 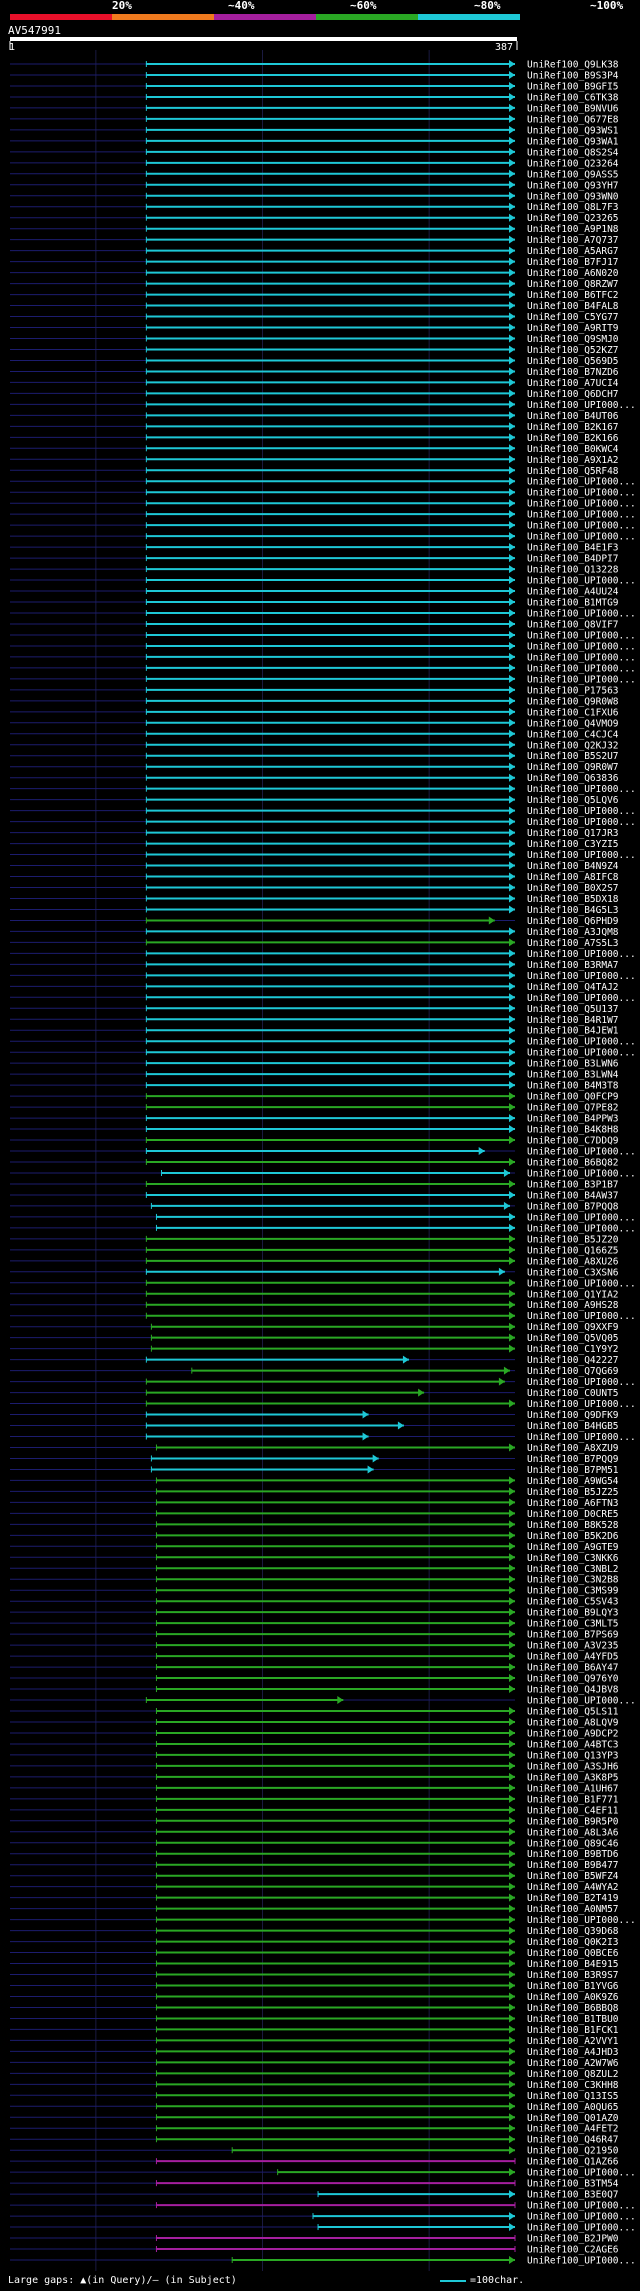 What do you see at coordinates (573, 1690) in the screenshot?
I see `hit-label: UniRef100_Q4JBV8` at bounding box center [573, 1690].